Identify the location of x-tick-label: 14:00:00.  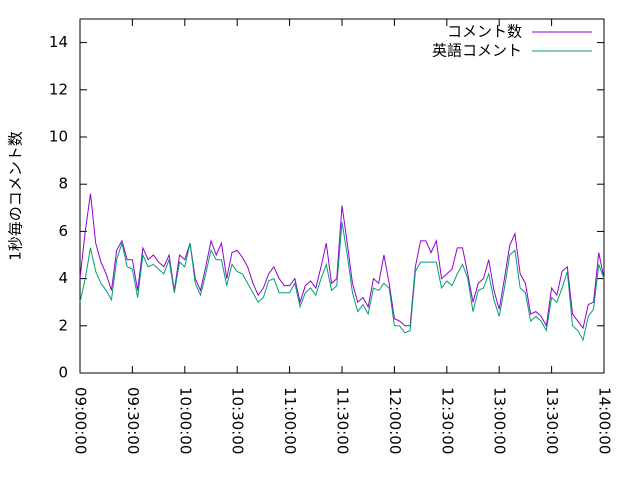
(605, 420).